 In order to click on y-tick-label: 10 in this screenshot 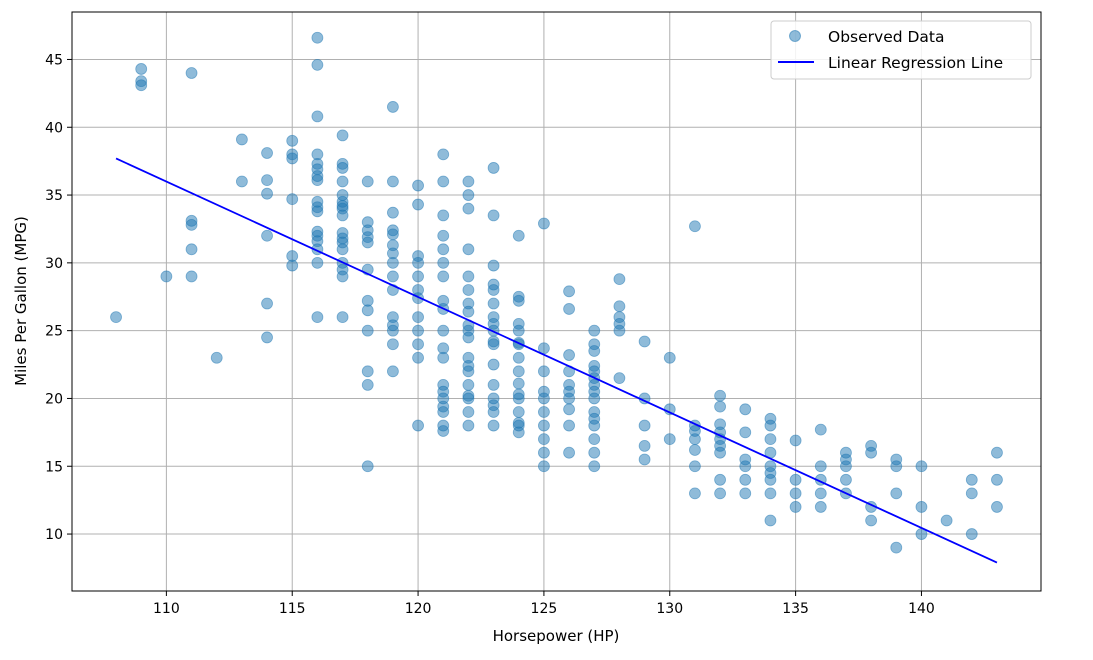, I will do `click(54, 535)`.